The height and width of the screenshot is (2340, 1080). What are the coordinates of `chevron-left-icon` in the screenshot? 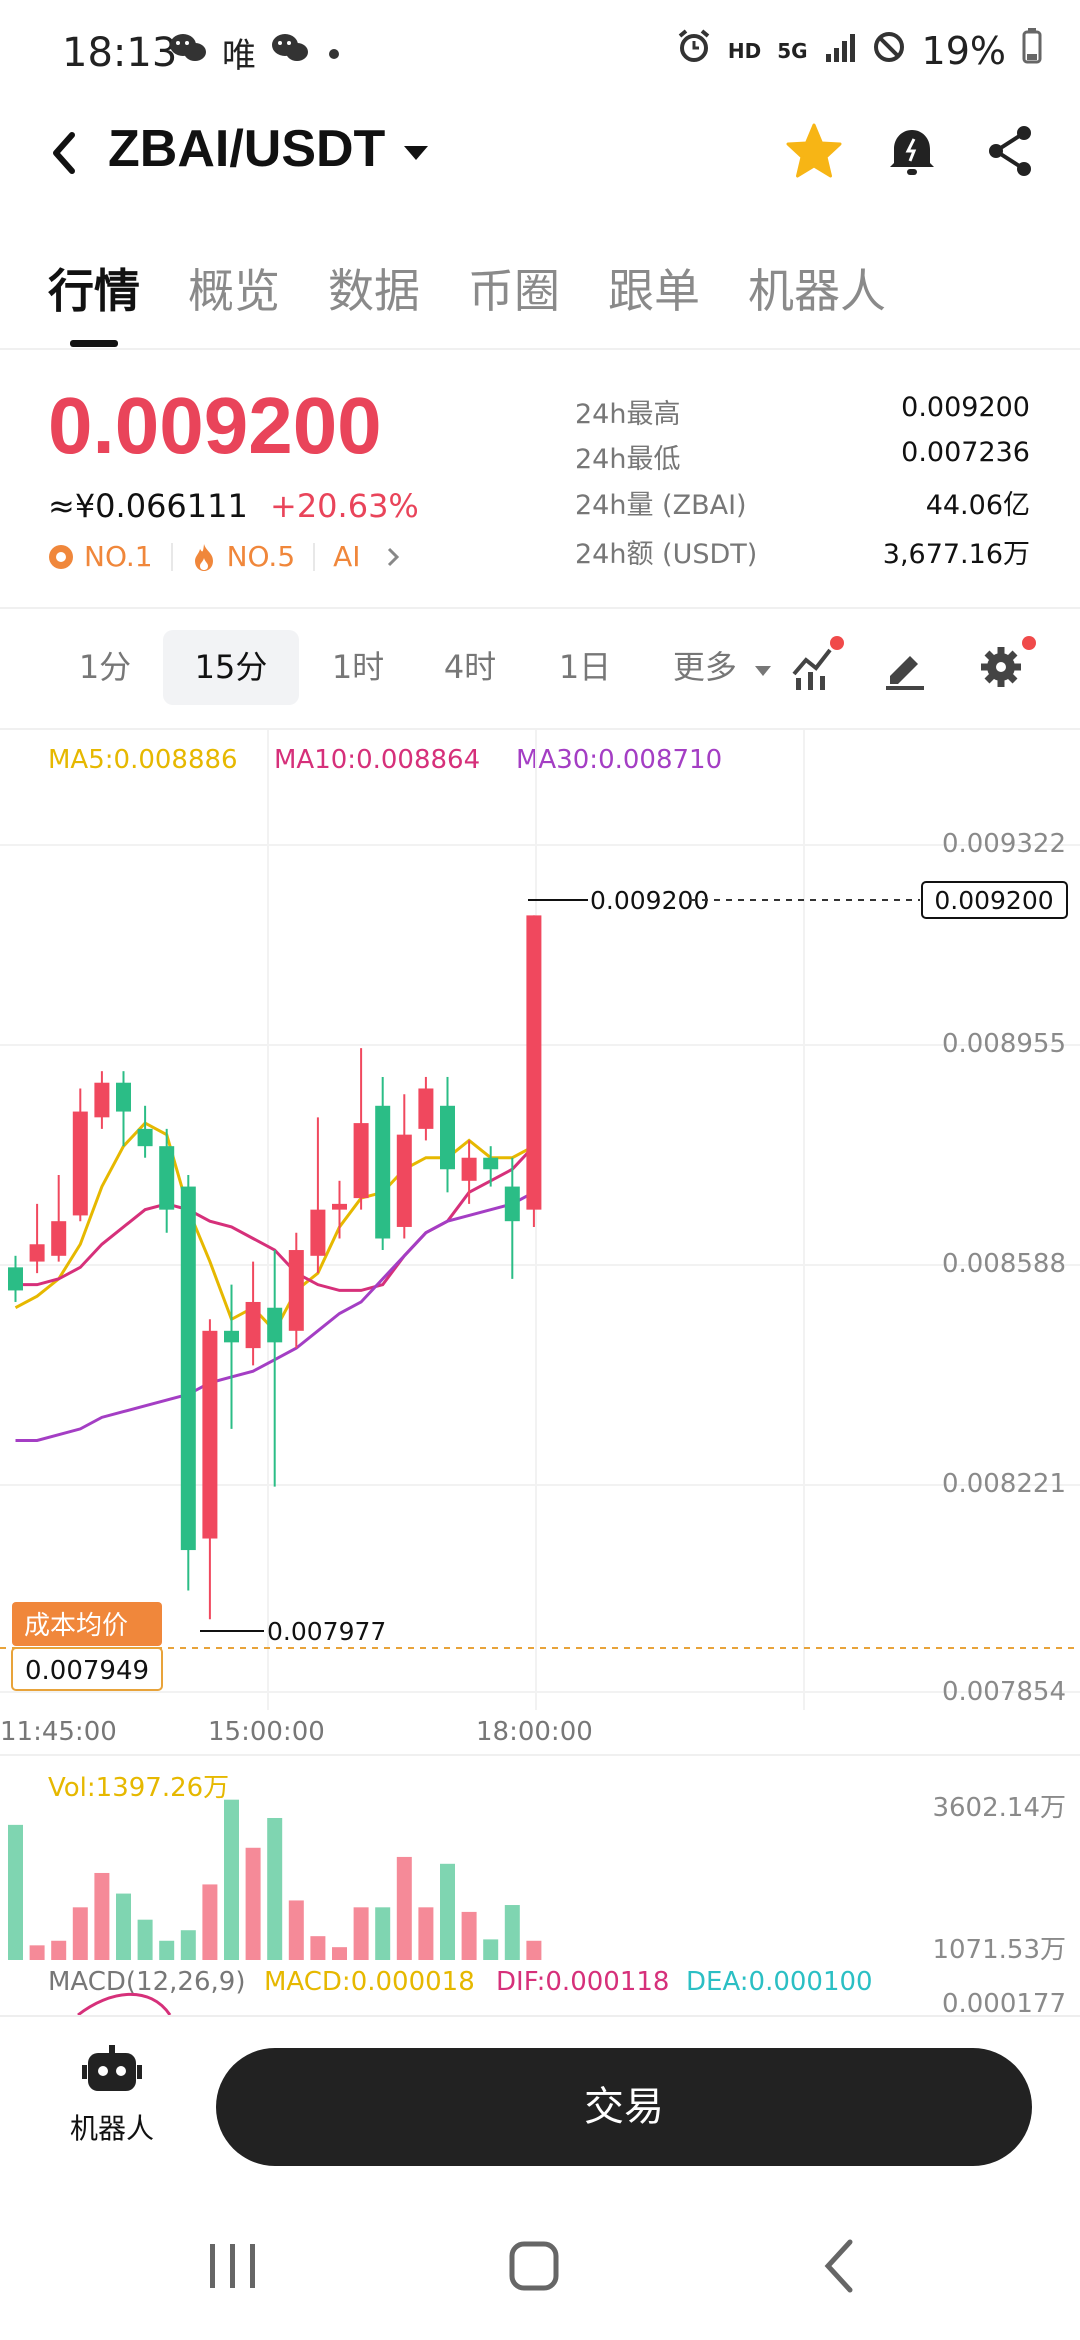 It's located at (64, 153).